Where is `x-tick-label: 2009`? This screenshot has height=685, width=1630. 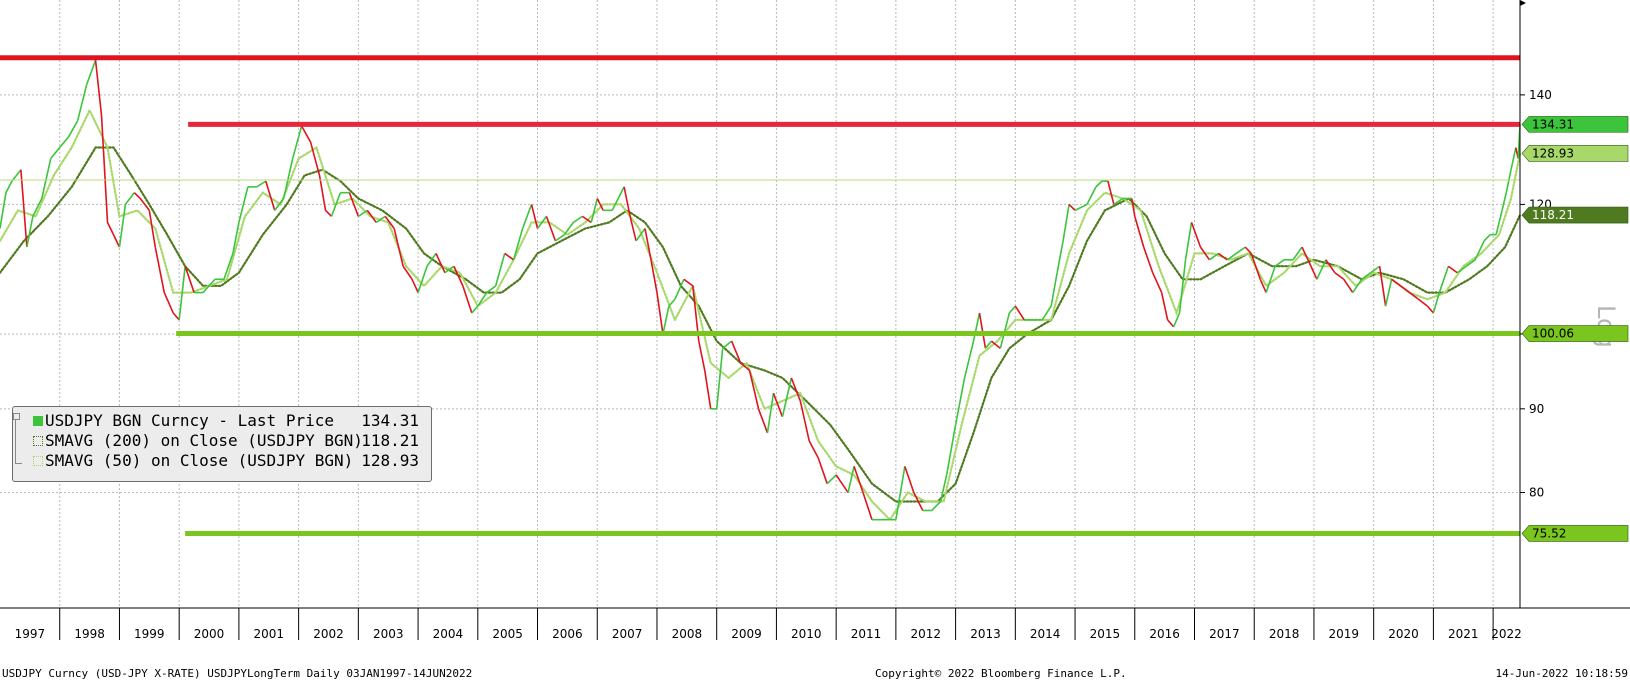
x-tick-label: 2009 is located at coordinates (746, 634).